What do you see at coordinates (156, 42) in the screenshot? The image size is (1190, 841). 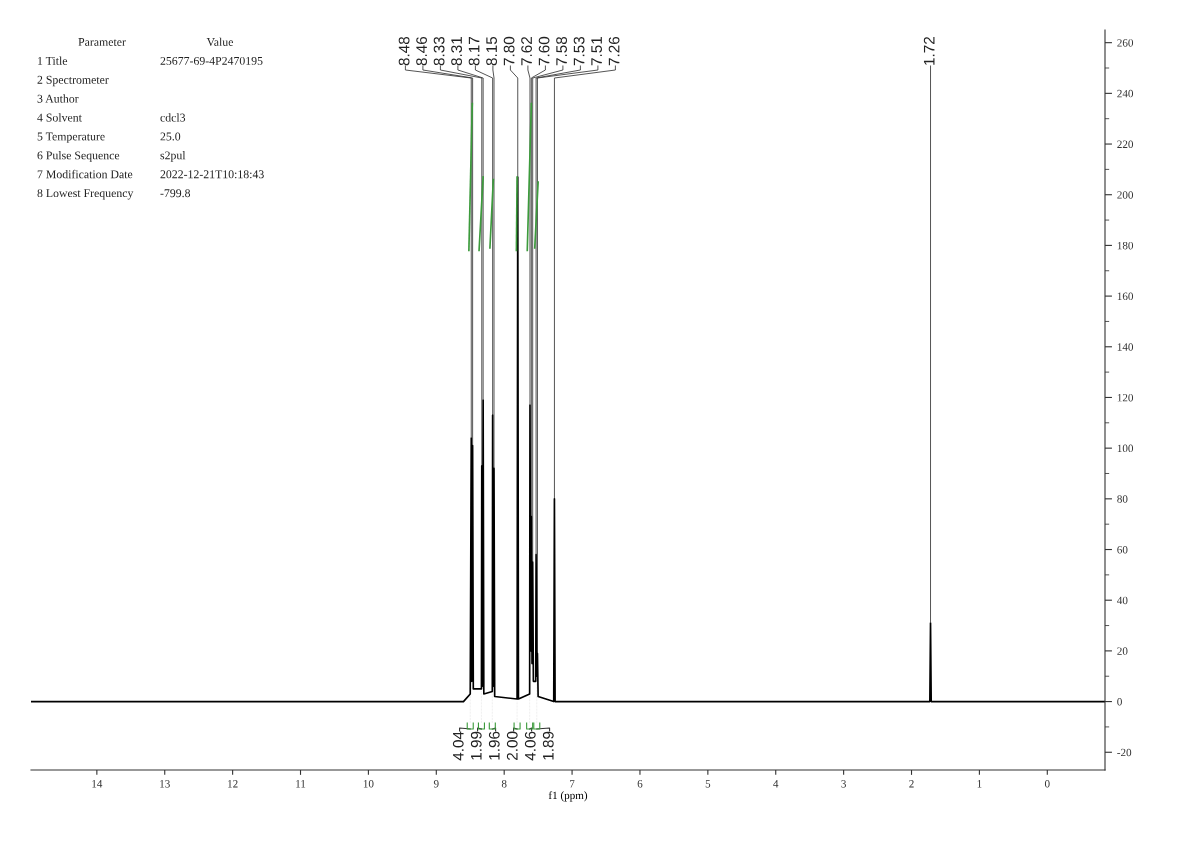 I see `text: Parameter Value` at bounding box center [156, 42].